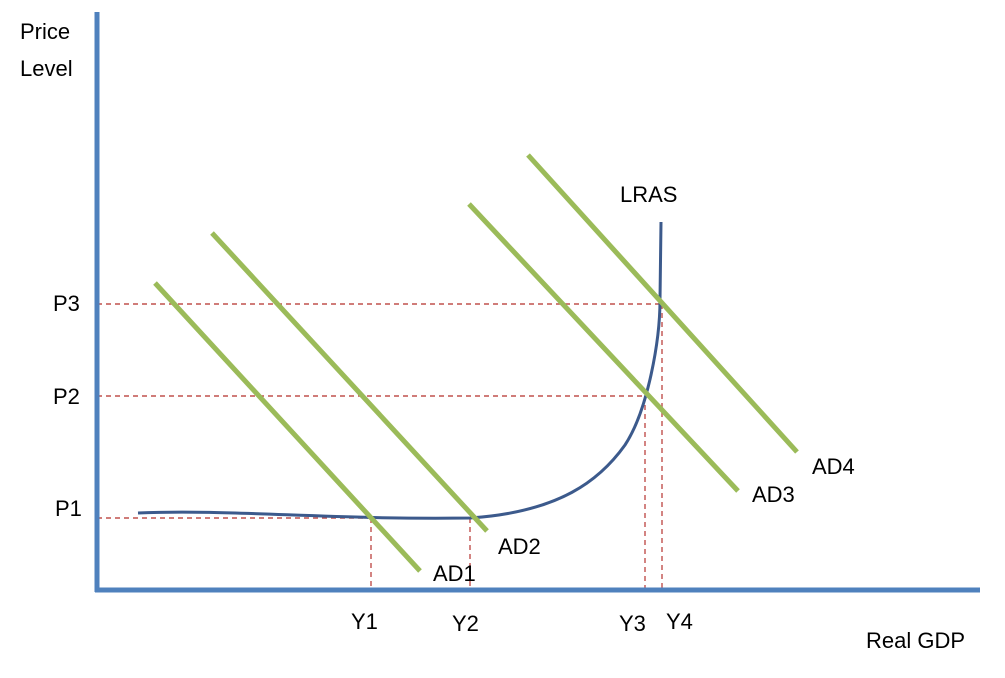 This screenshot has height=678, width=1005. What do you see at coordinates (648, 194) in the screenshot?
I see `lras-label: LRAS` at bounding box center [648, 194].